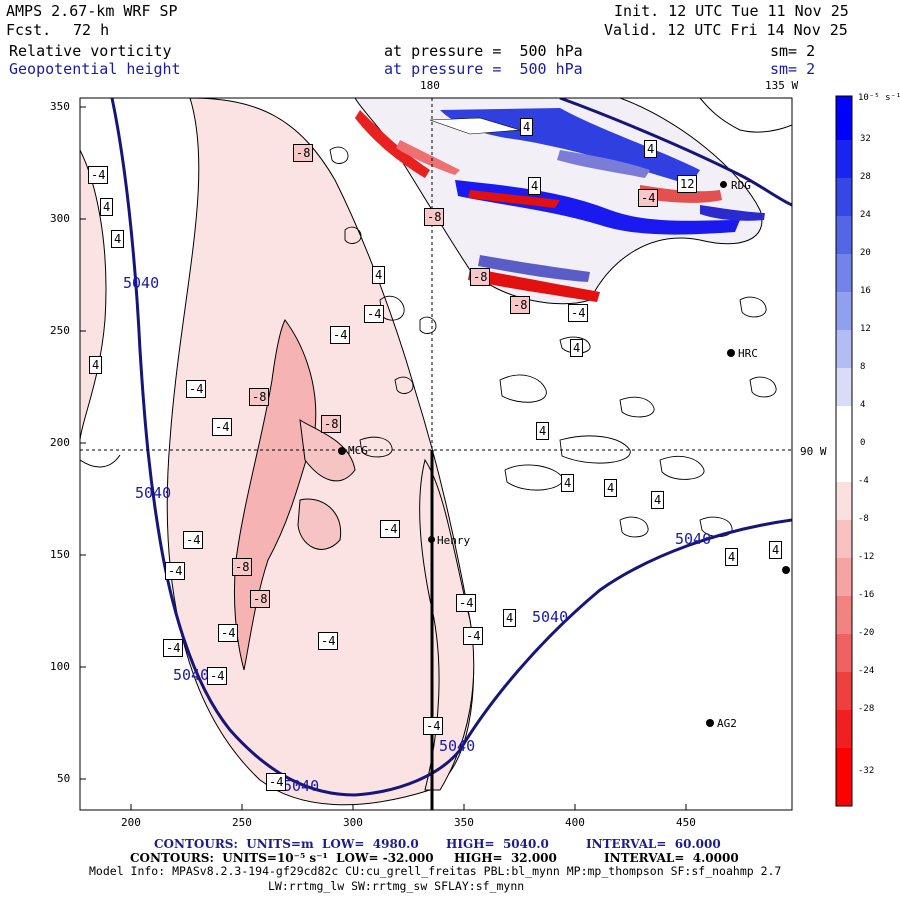  What do you see at coordinates (863, 405) in the screenshot?
I see `colorbar-tick: 4` at bounding box center [863, 405].